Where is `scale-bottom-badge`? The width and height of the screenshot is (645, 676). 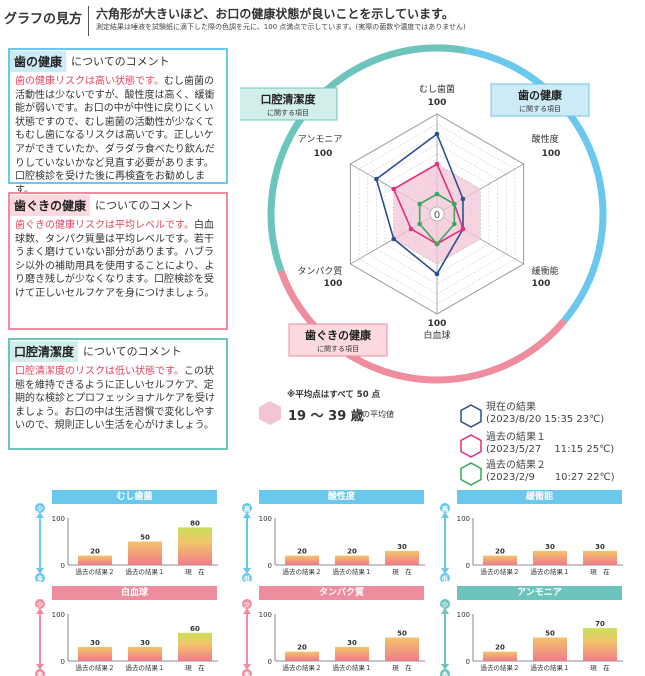
scale-bottom-badge is located at coordinates (445, 672).